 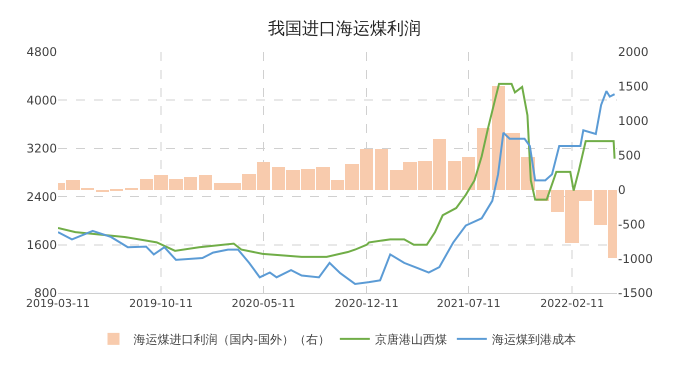 I want to click on x-tick-label: 2021-07-11, so click(x=468, y=303).